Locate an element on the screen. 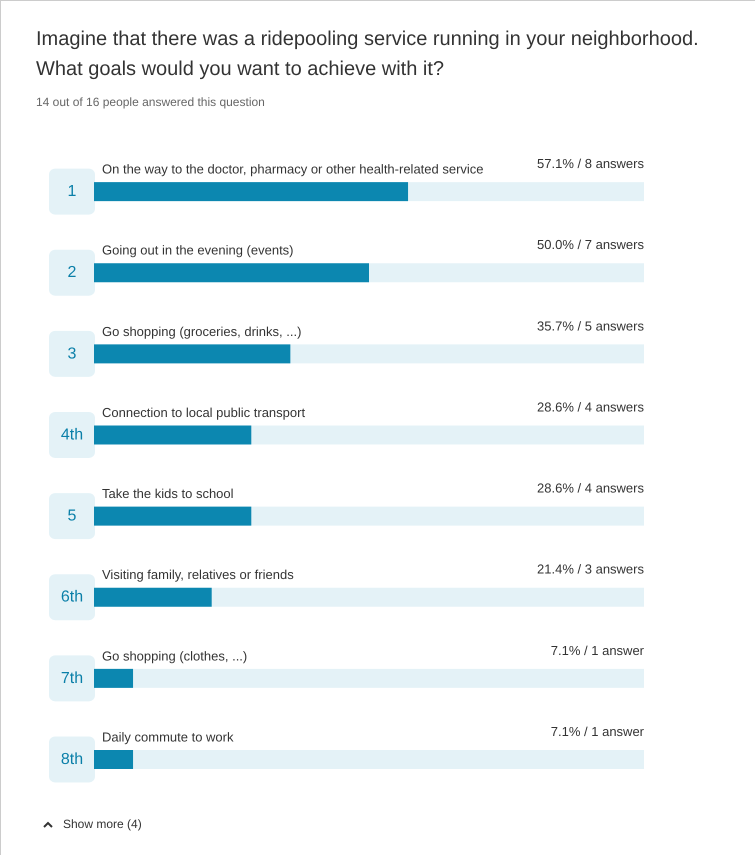 This screenshot has height=855, width=755. text: Show more (4) is located at coordinates (102, 824).